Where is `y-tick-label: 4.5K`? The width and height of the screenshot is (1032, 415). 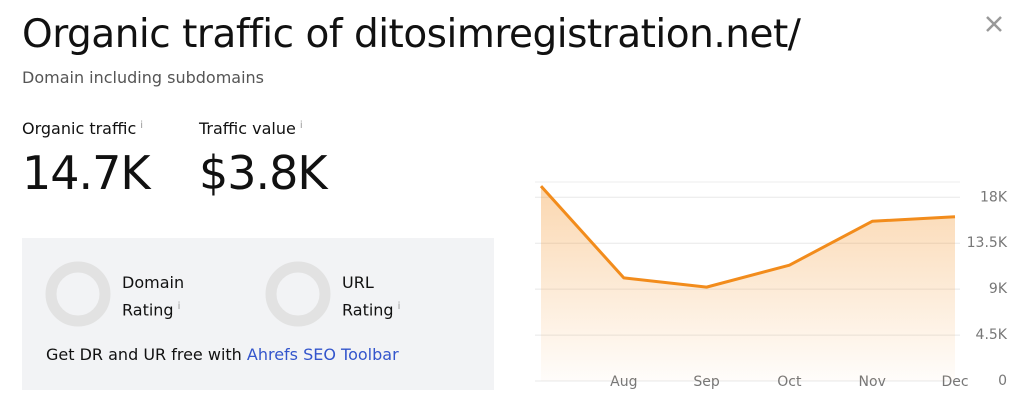
y-tick-label: 4.5K is located at coordinates (992, 335).